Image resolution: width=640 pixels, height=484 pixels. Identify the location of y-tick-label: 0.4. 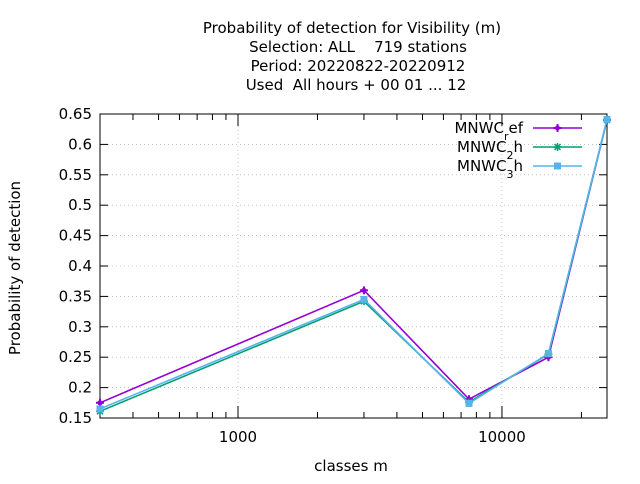
(80, 266).